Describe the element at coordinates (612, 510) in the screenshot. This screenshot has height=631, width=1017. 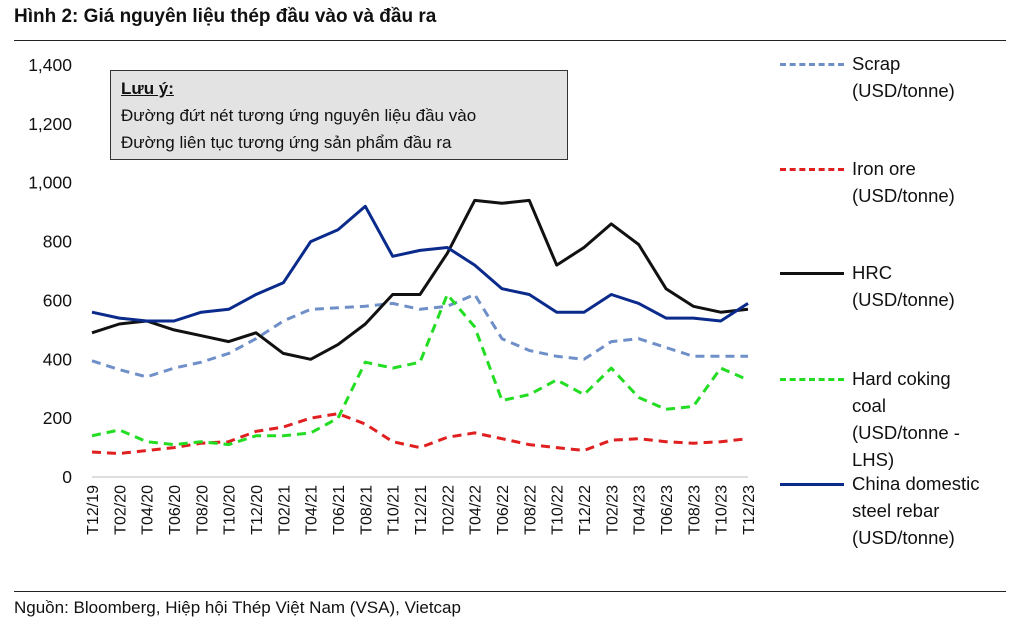
I see `x-tick-label: T02/23` at that location.